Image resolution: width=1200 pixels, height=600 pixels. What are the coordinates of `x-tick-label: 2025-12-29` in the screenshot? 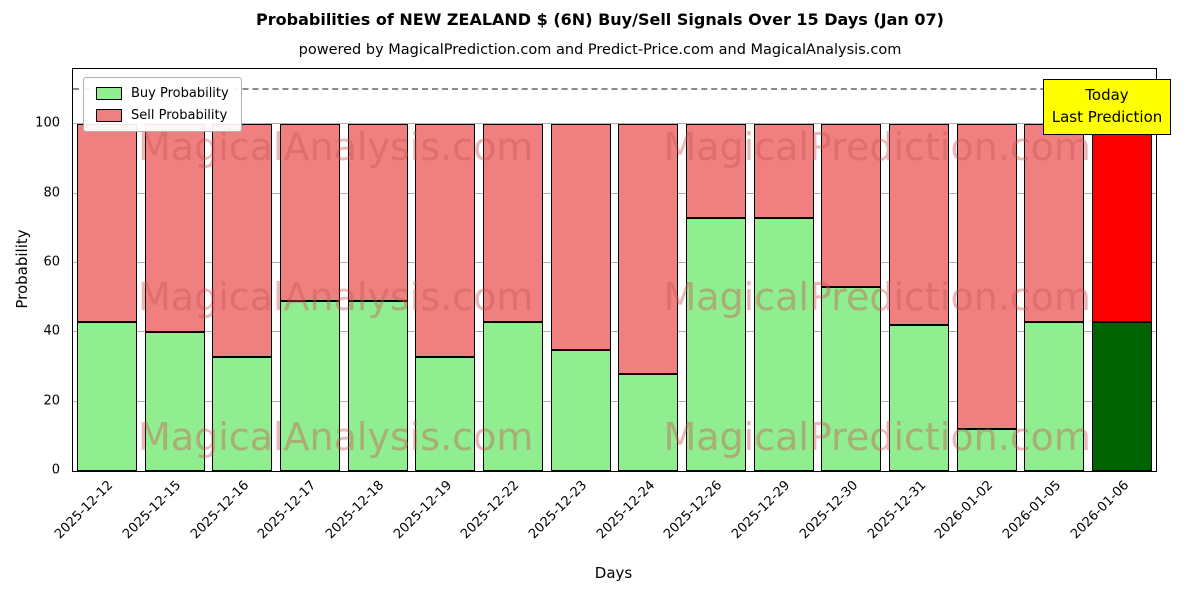 It's located at (761, 510).